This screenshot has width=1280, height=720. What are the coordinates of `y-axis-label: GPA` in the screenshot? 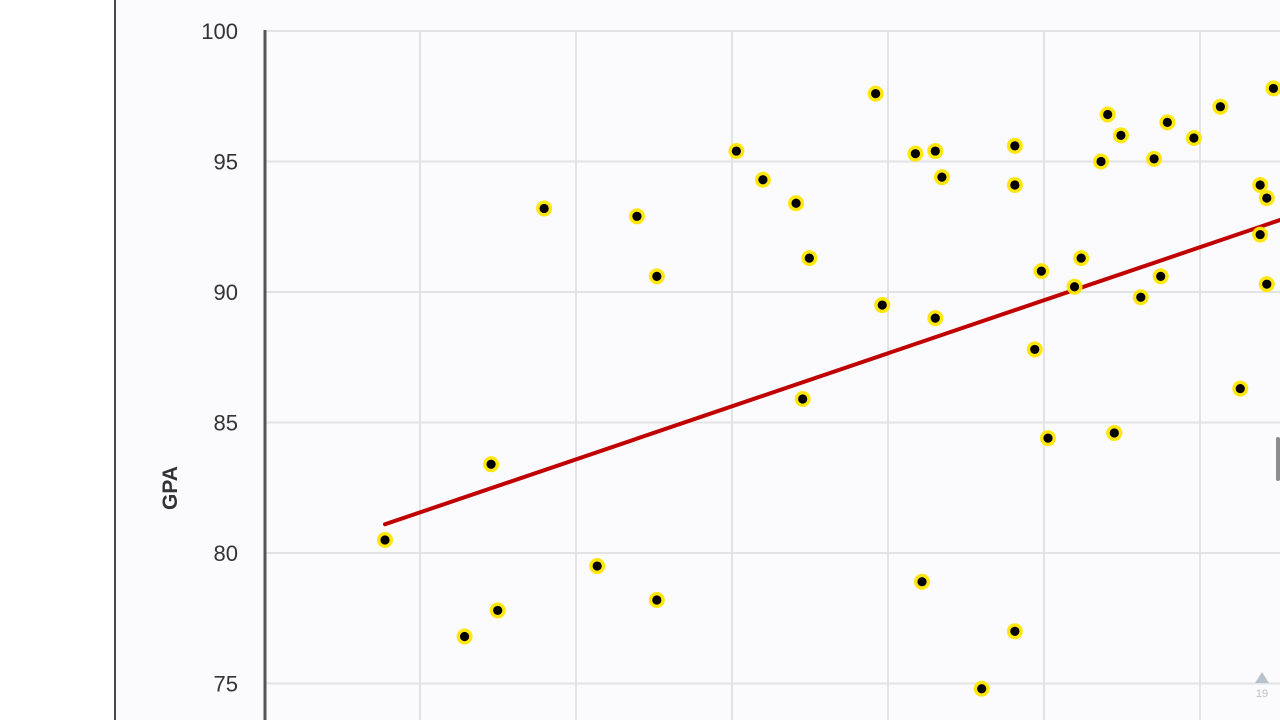 It's located at (170, 488).